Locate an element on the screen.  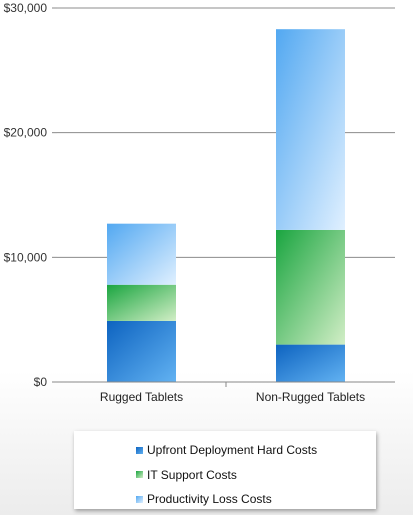
bar-non-rugged-tablets-it-support-costs is located at coordinates (310, 287).